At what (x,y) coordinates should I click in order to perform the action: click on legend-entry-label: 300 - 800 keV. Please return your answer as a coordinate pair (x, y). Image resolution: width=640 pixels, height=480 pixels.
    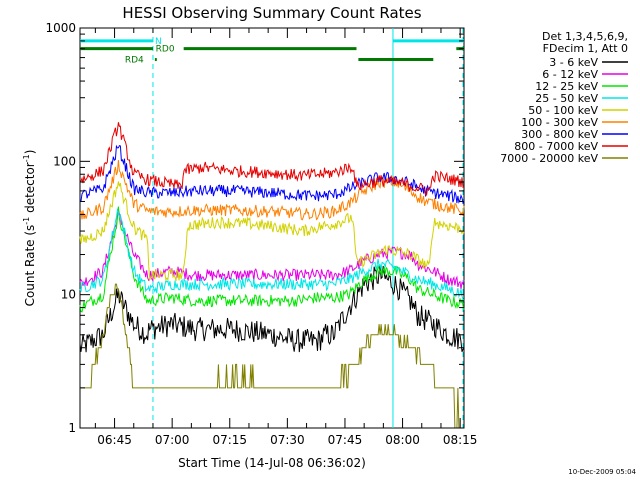
    Looking at the image, I should click on (559, 134).